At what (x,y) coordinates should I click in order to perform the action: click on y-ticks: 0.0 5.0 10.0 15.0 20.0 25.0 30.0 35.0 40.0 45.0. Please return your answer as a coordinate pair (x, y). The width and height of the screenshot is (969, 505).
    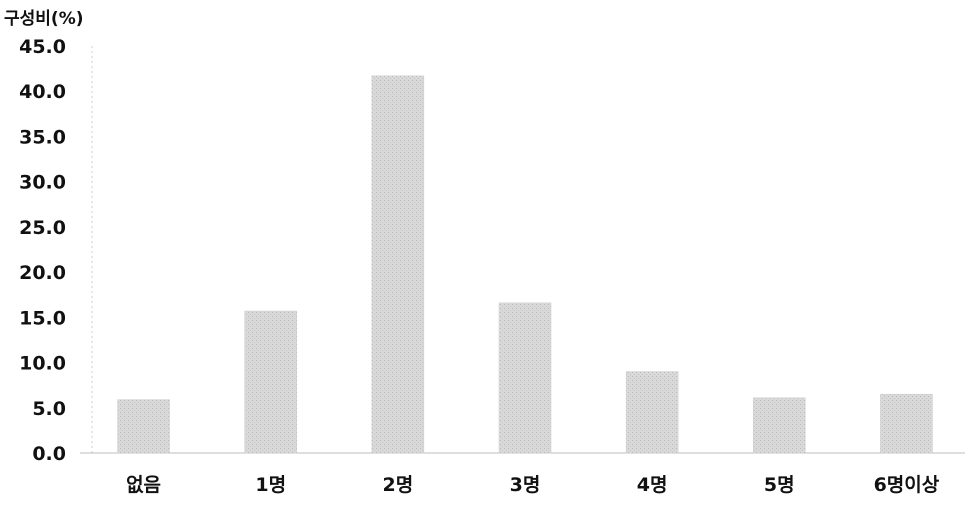
    Looking at the image, I should click on (42, 250).